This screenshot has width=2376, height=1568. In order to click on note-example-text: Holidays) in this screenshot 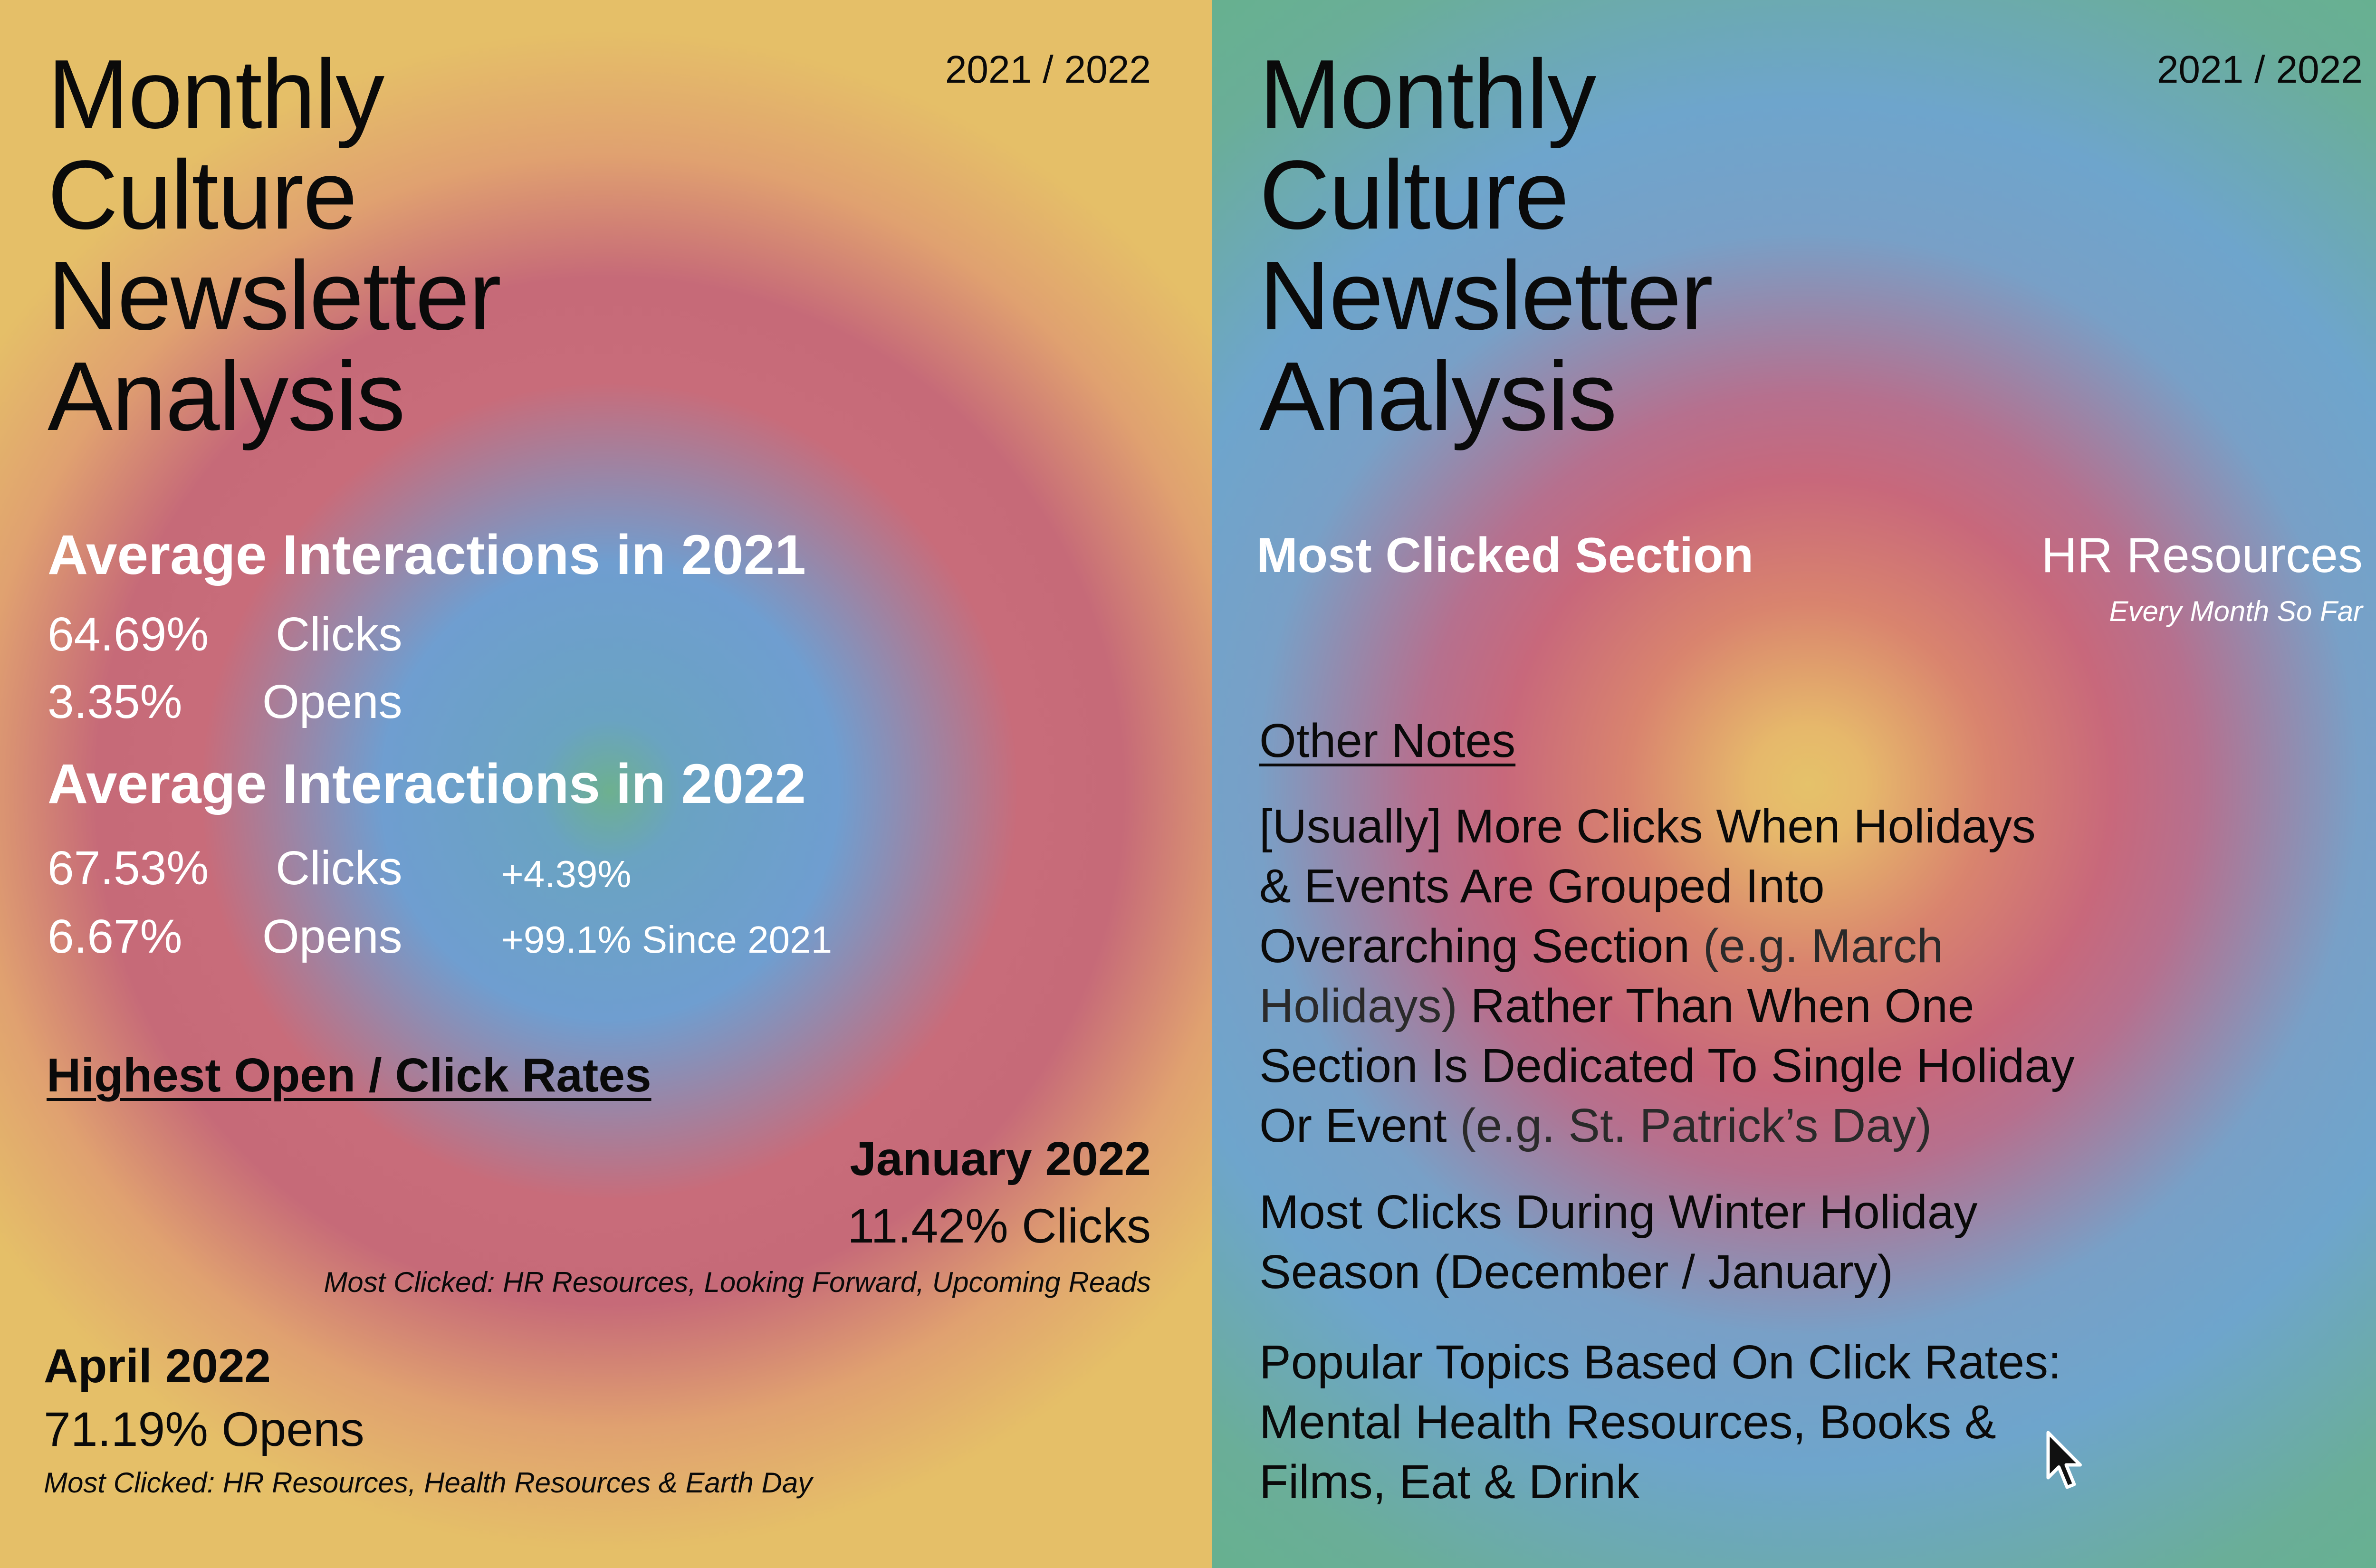, I will do `click(1358, 1006)`.